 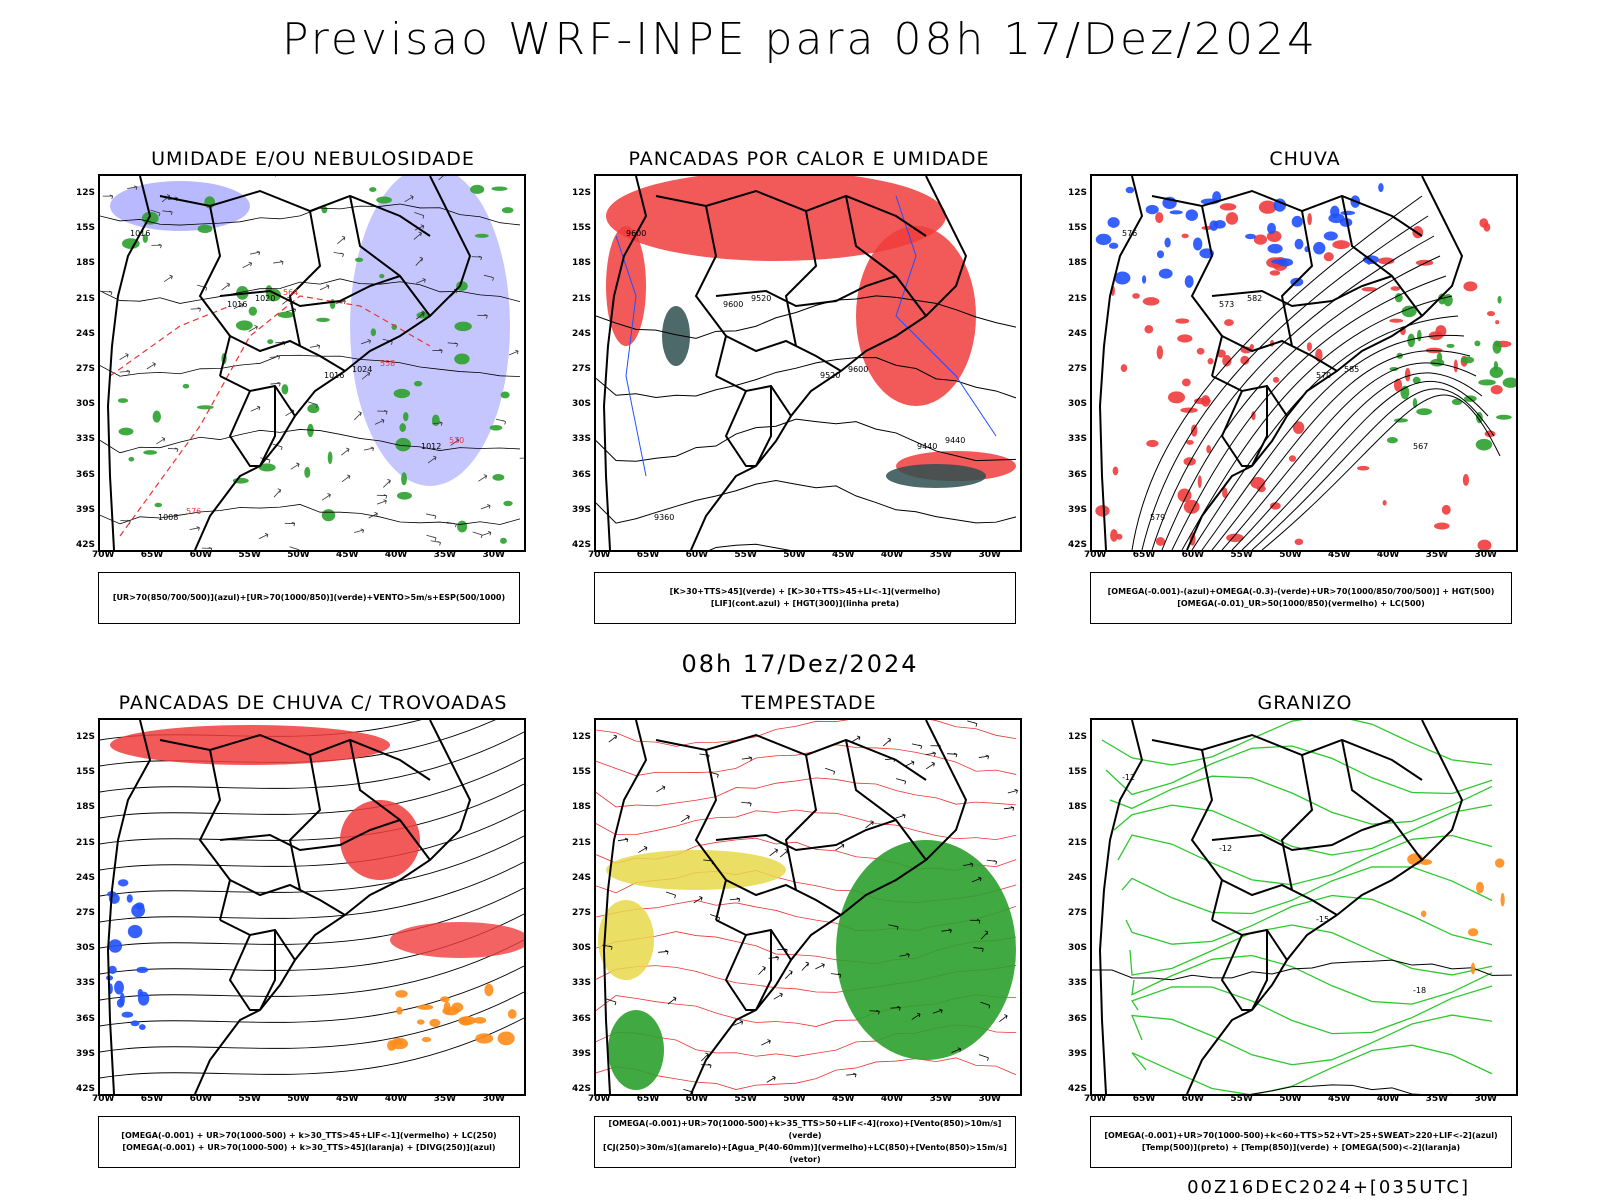 What do you see at coordinates (1351, 1089) in the screenshot?
I see `temp500-contour` at bounding box center [1351, 1089].